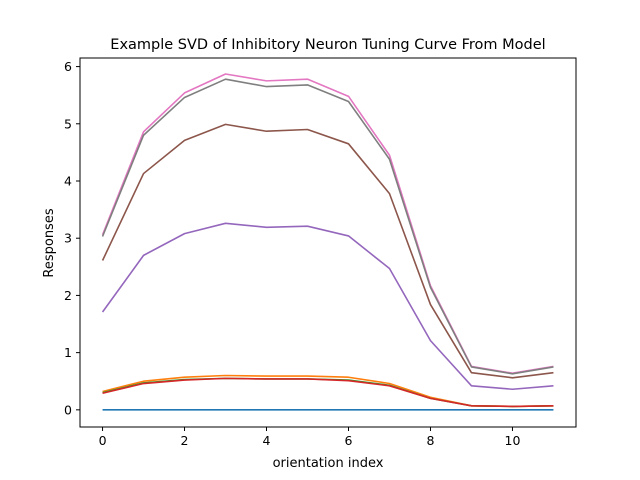 This screenshot has height=480, width=640. What do you see at coordinates (328, 463) in the screenshot?
I see `x-axis-label: orientation index` at bounding box center [328, 463].